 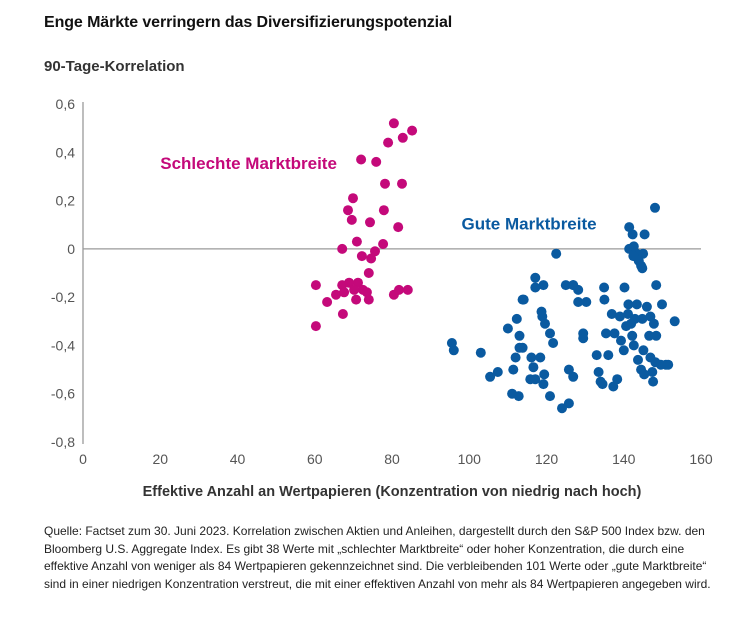 What do you see at coordinates (63, 345) in the screenshot?
I see `y-tick-label: -0,4` at bounding box center [63, 345].